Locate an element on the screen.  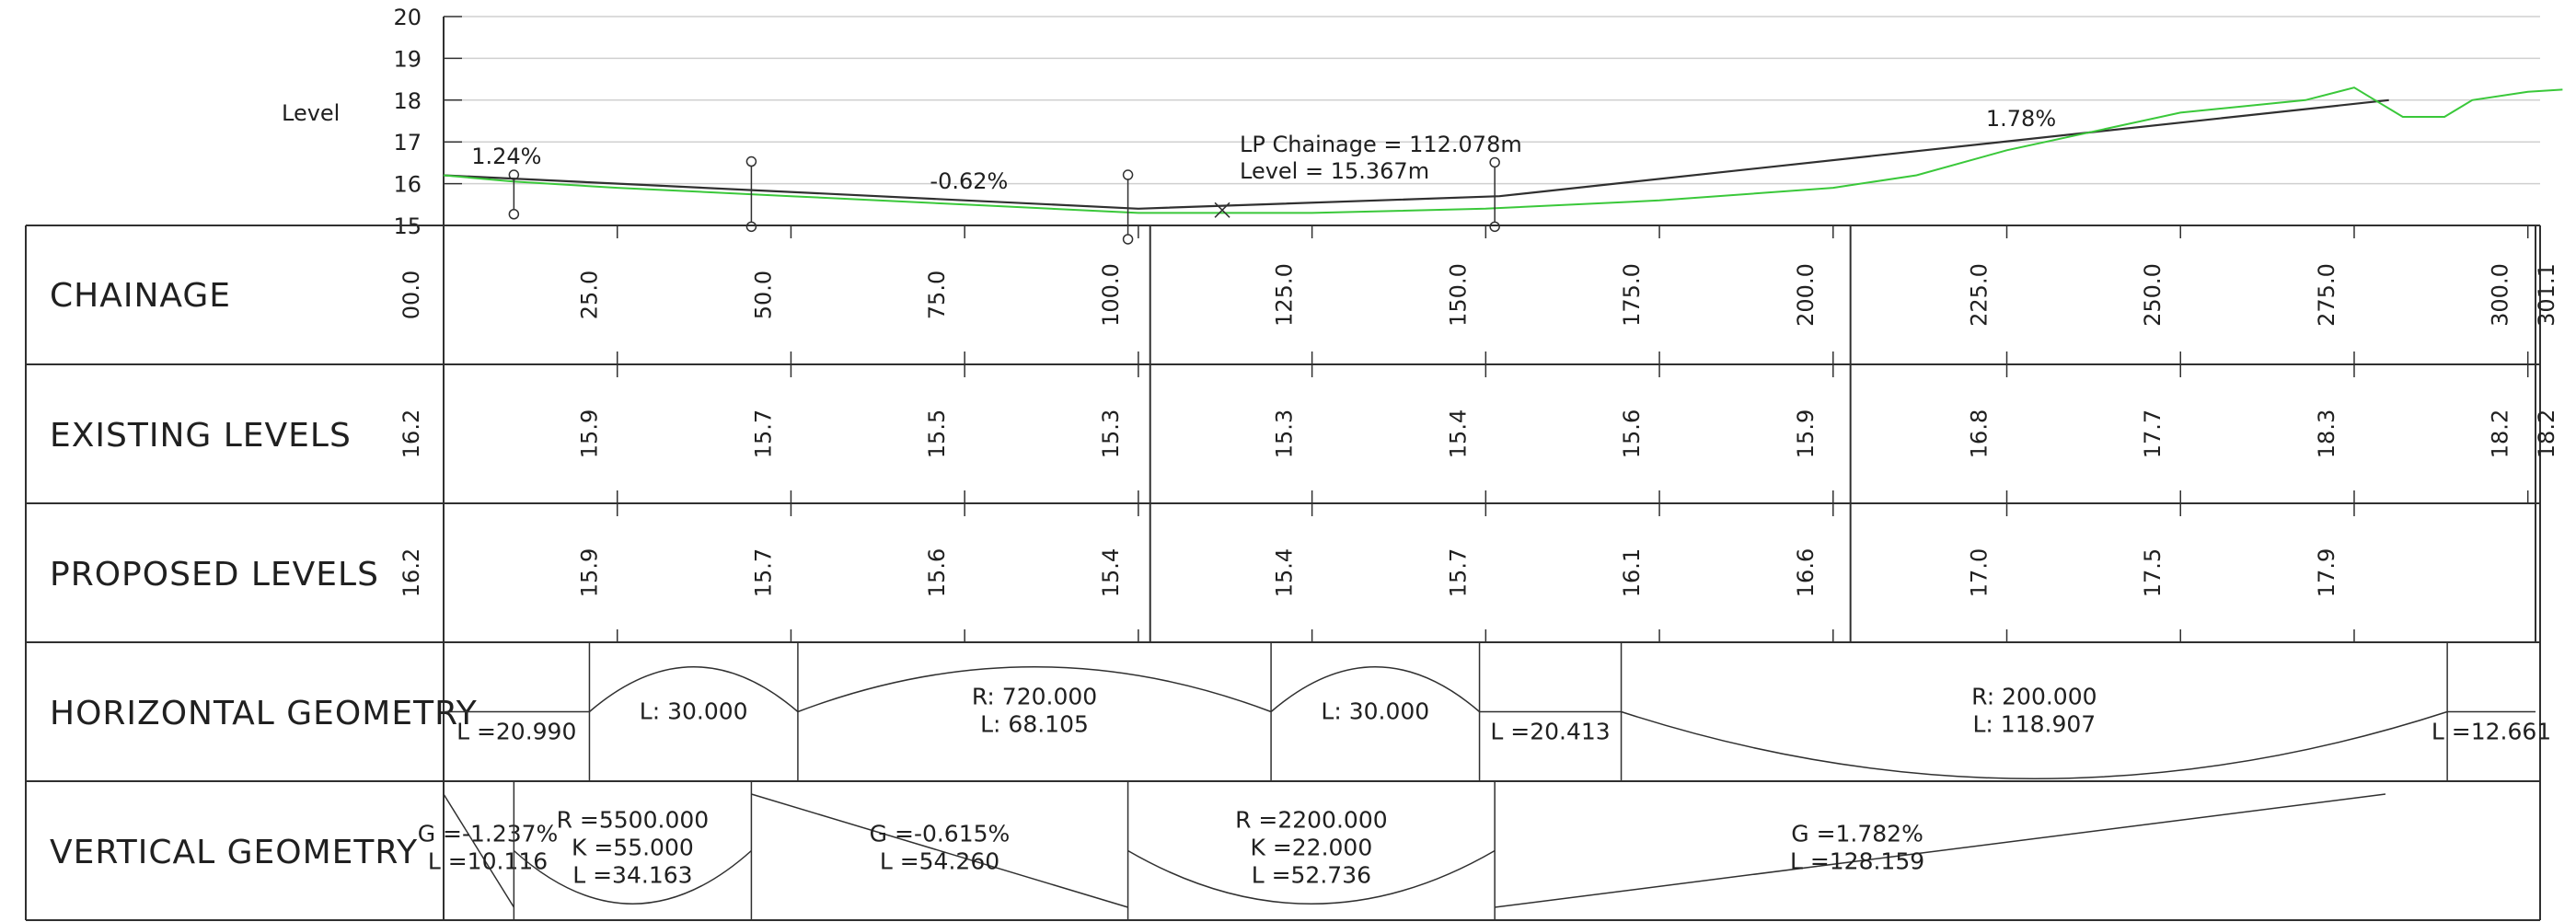
proposed-value: 17.5 is located at coordinates (2153, 572).